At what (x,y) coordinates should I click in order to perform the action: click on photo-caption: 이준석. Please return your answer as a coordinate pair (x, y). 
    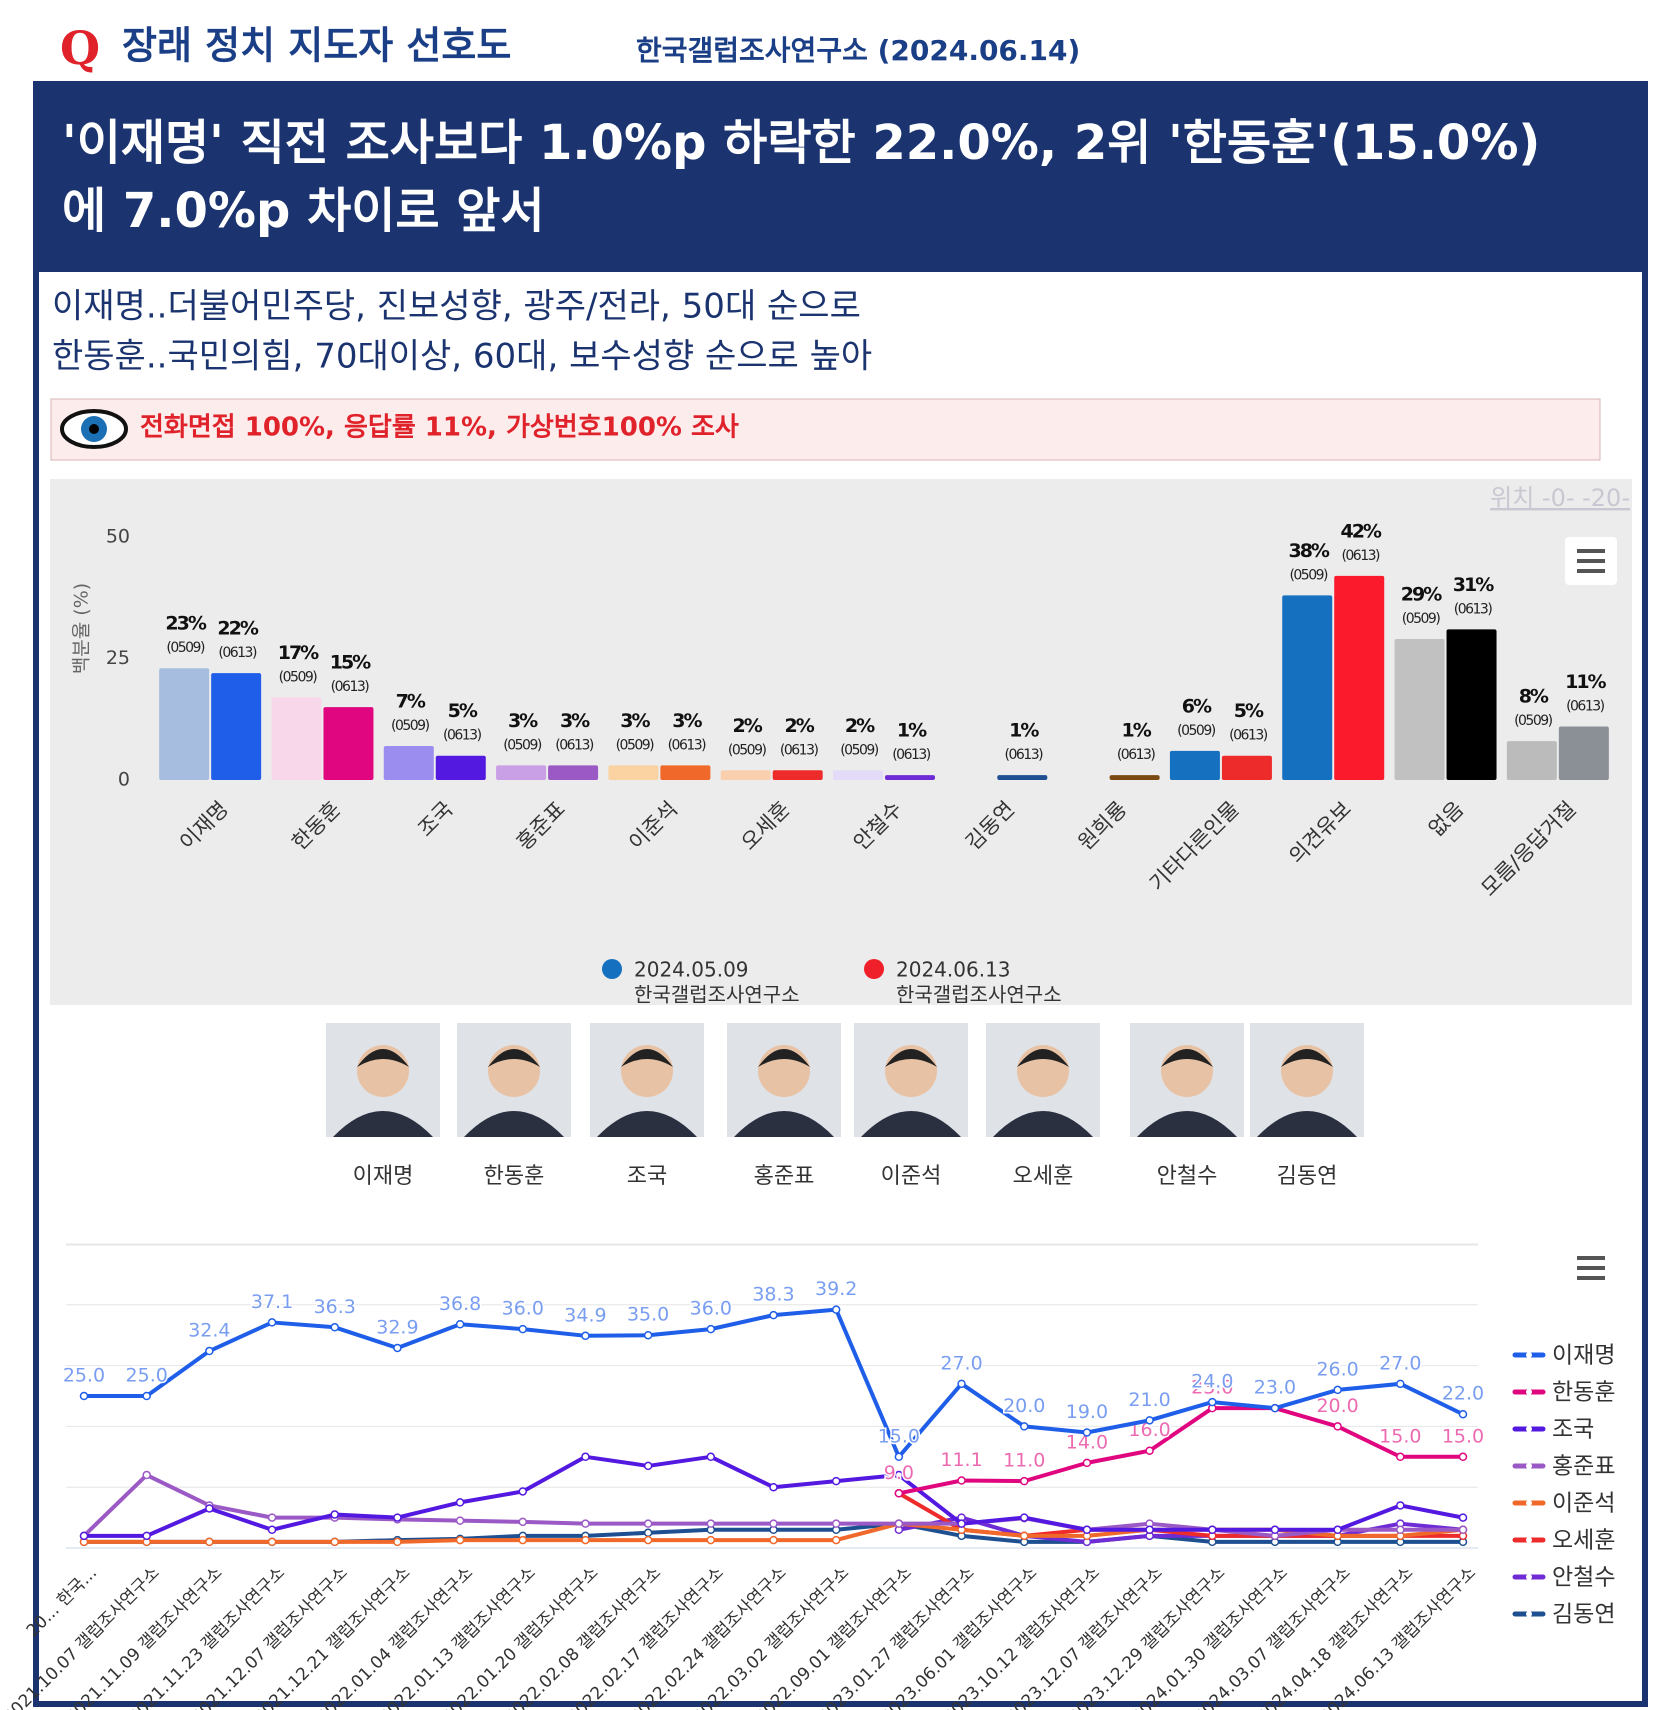
    Looking at the image, I should click on (911, 1176).